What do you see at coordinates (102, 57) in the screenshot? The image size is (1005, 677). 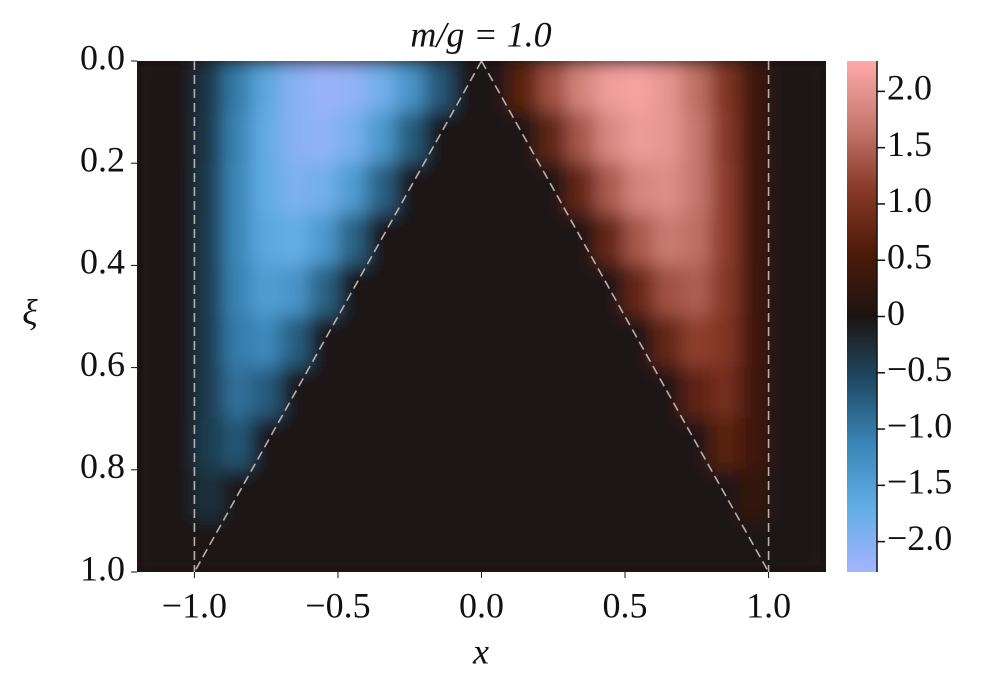 I see `y-tick-label: 0.0` at bounding box center [102, 57].